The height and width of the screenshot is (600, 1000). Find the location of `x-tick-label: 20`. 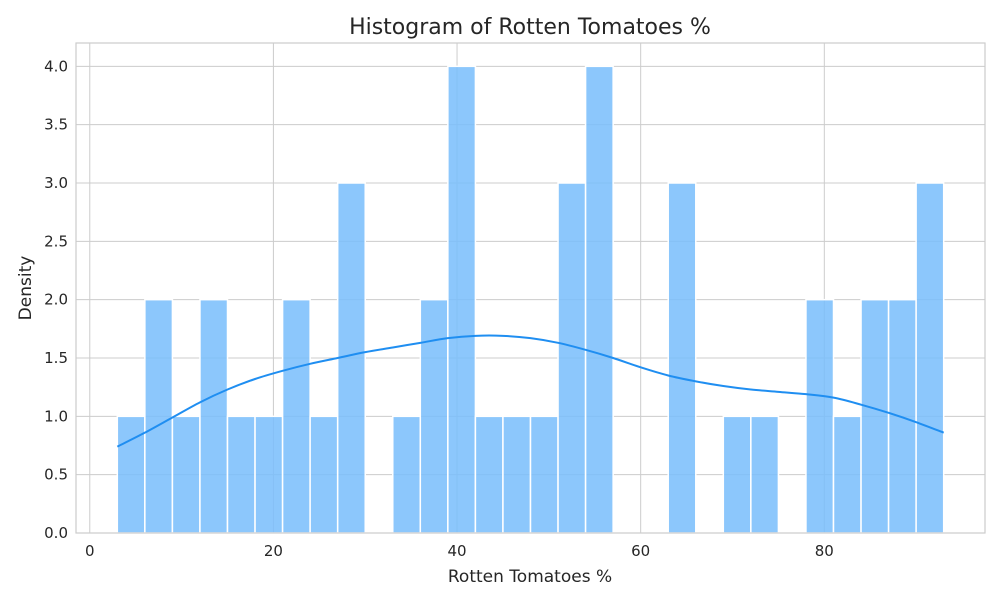

x-tick-label: 20 is located at coordinates (273, 551).